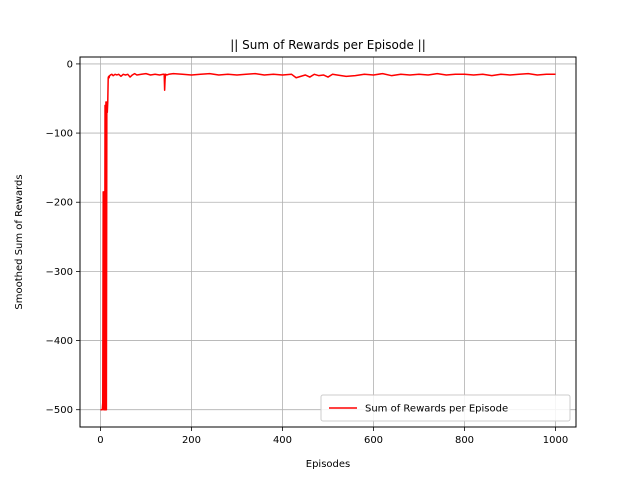 Image resolution: width=640 pixels, height=480 pixels. What do you see at coordinates (328, 464) in the screenshot?
I see `x-axis-label: Episodes` at bounding box center [328, 464].